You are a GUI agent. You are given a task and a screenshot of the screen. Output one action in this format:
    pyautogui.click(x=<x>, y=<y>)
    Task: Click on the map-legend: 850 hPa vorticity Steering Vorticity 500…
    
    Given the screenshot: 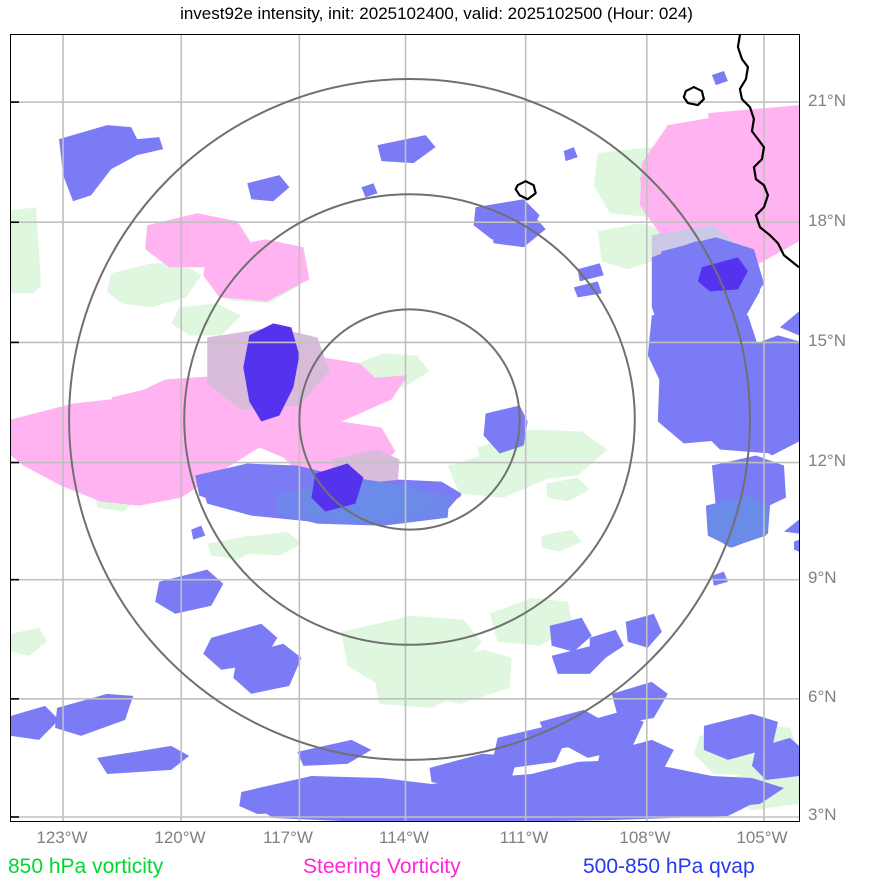 What is the action you would take?
    pyautogui.click(x=436, y=871)
    